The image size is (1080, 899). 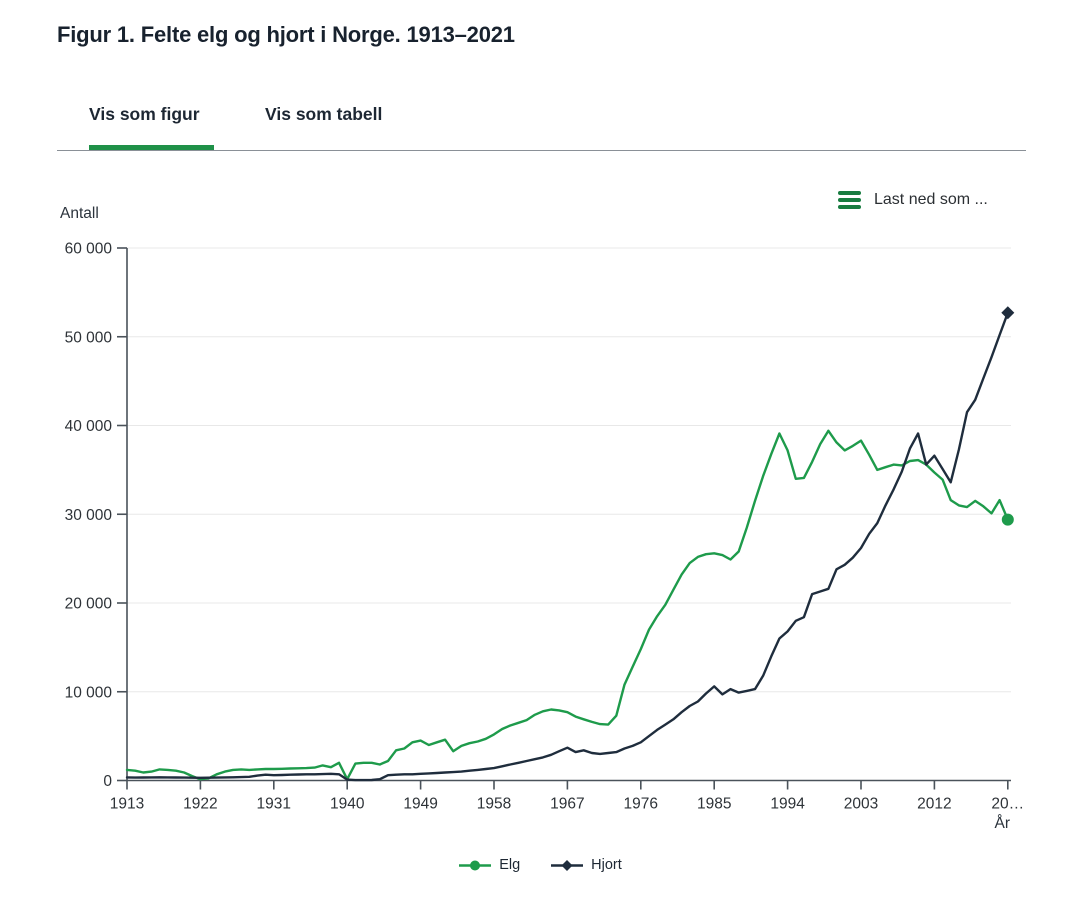 I want to click on x-tick-label: 1931, so click(x=274, y=804).